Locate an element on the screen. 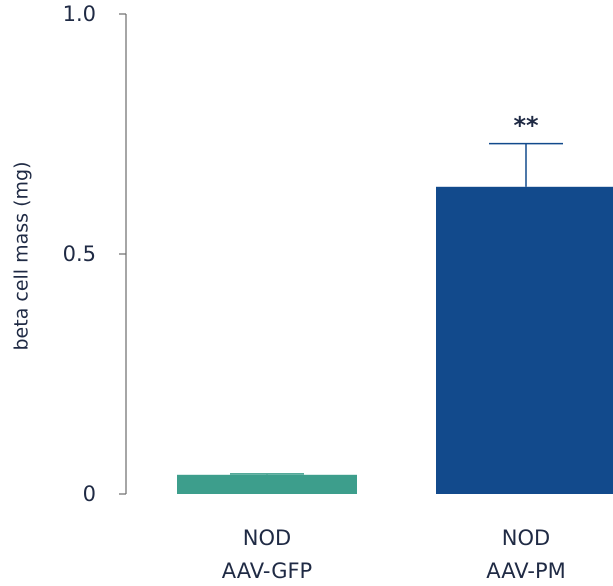 This screenshot has width=613, height=586. x-category-label-line2: AAV-GFP is located at coordinates (267, 571).